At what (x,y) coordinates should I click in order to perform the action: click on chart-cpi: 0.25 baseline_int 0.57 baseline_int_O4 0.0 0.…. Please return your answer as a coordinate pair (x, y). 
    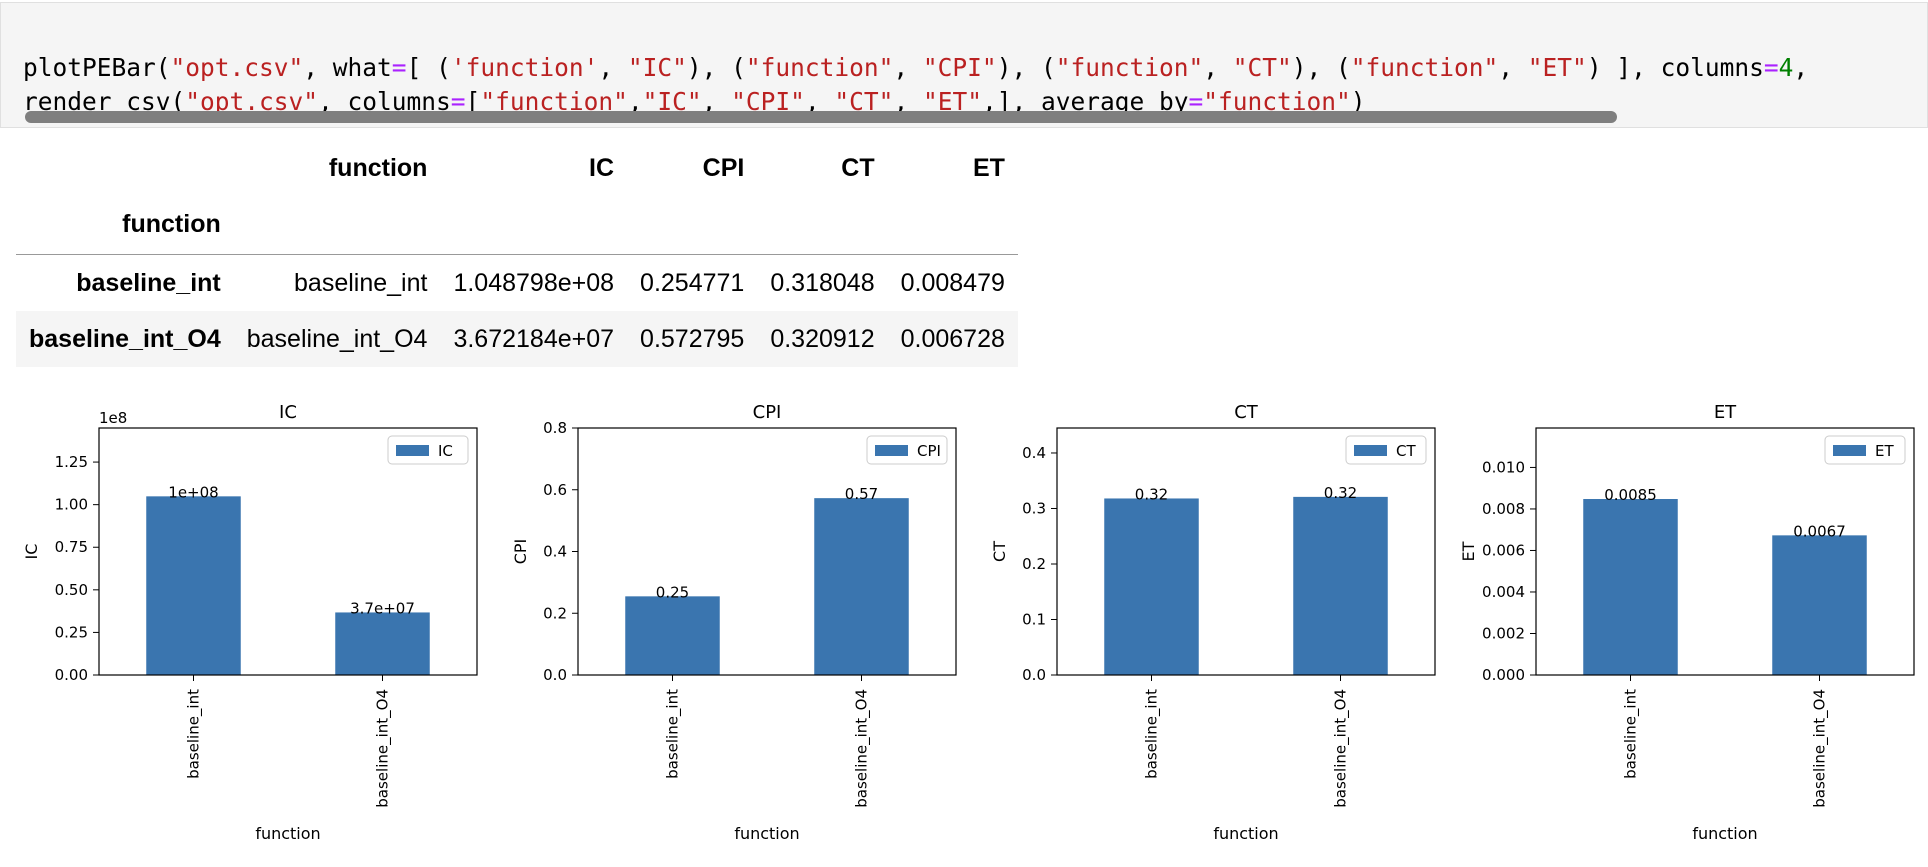
    Looking at the image, I should click on (734, 622).